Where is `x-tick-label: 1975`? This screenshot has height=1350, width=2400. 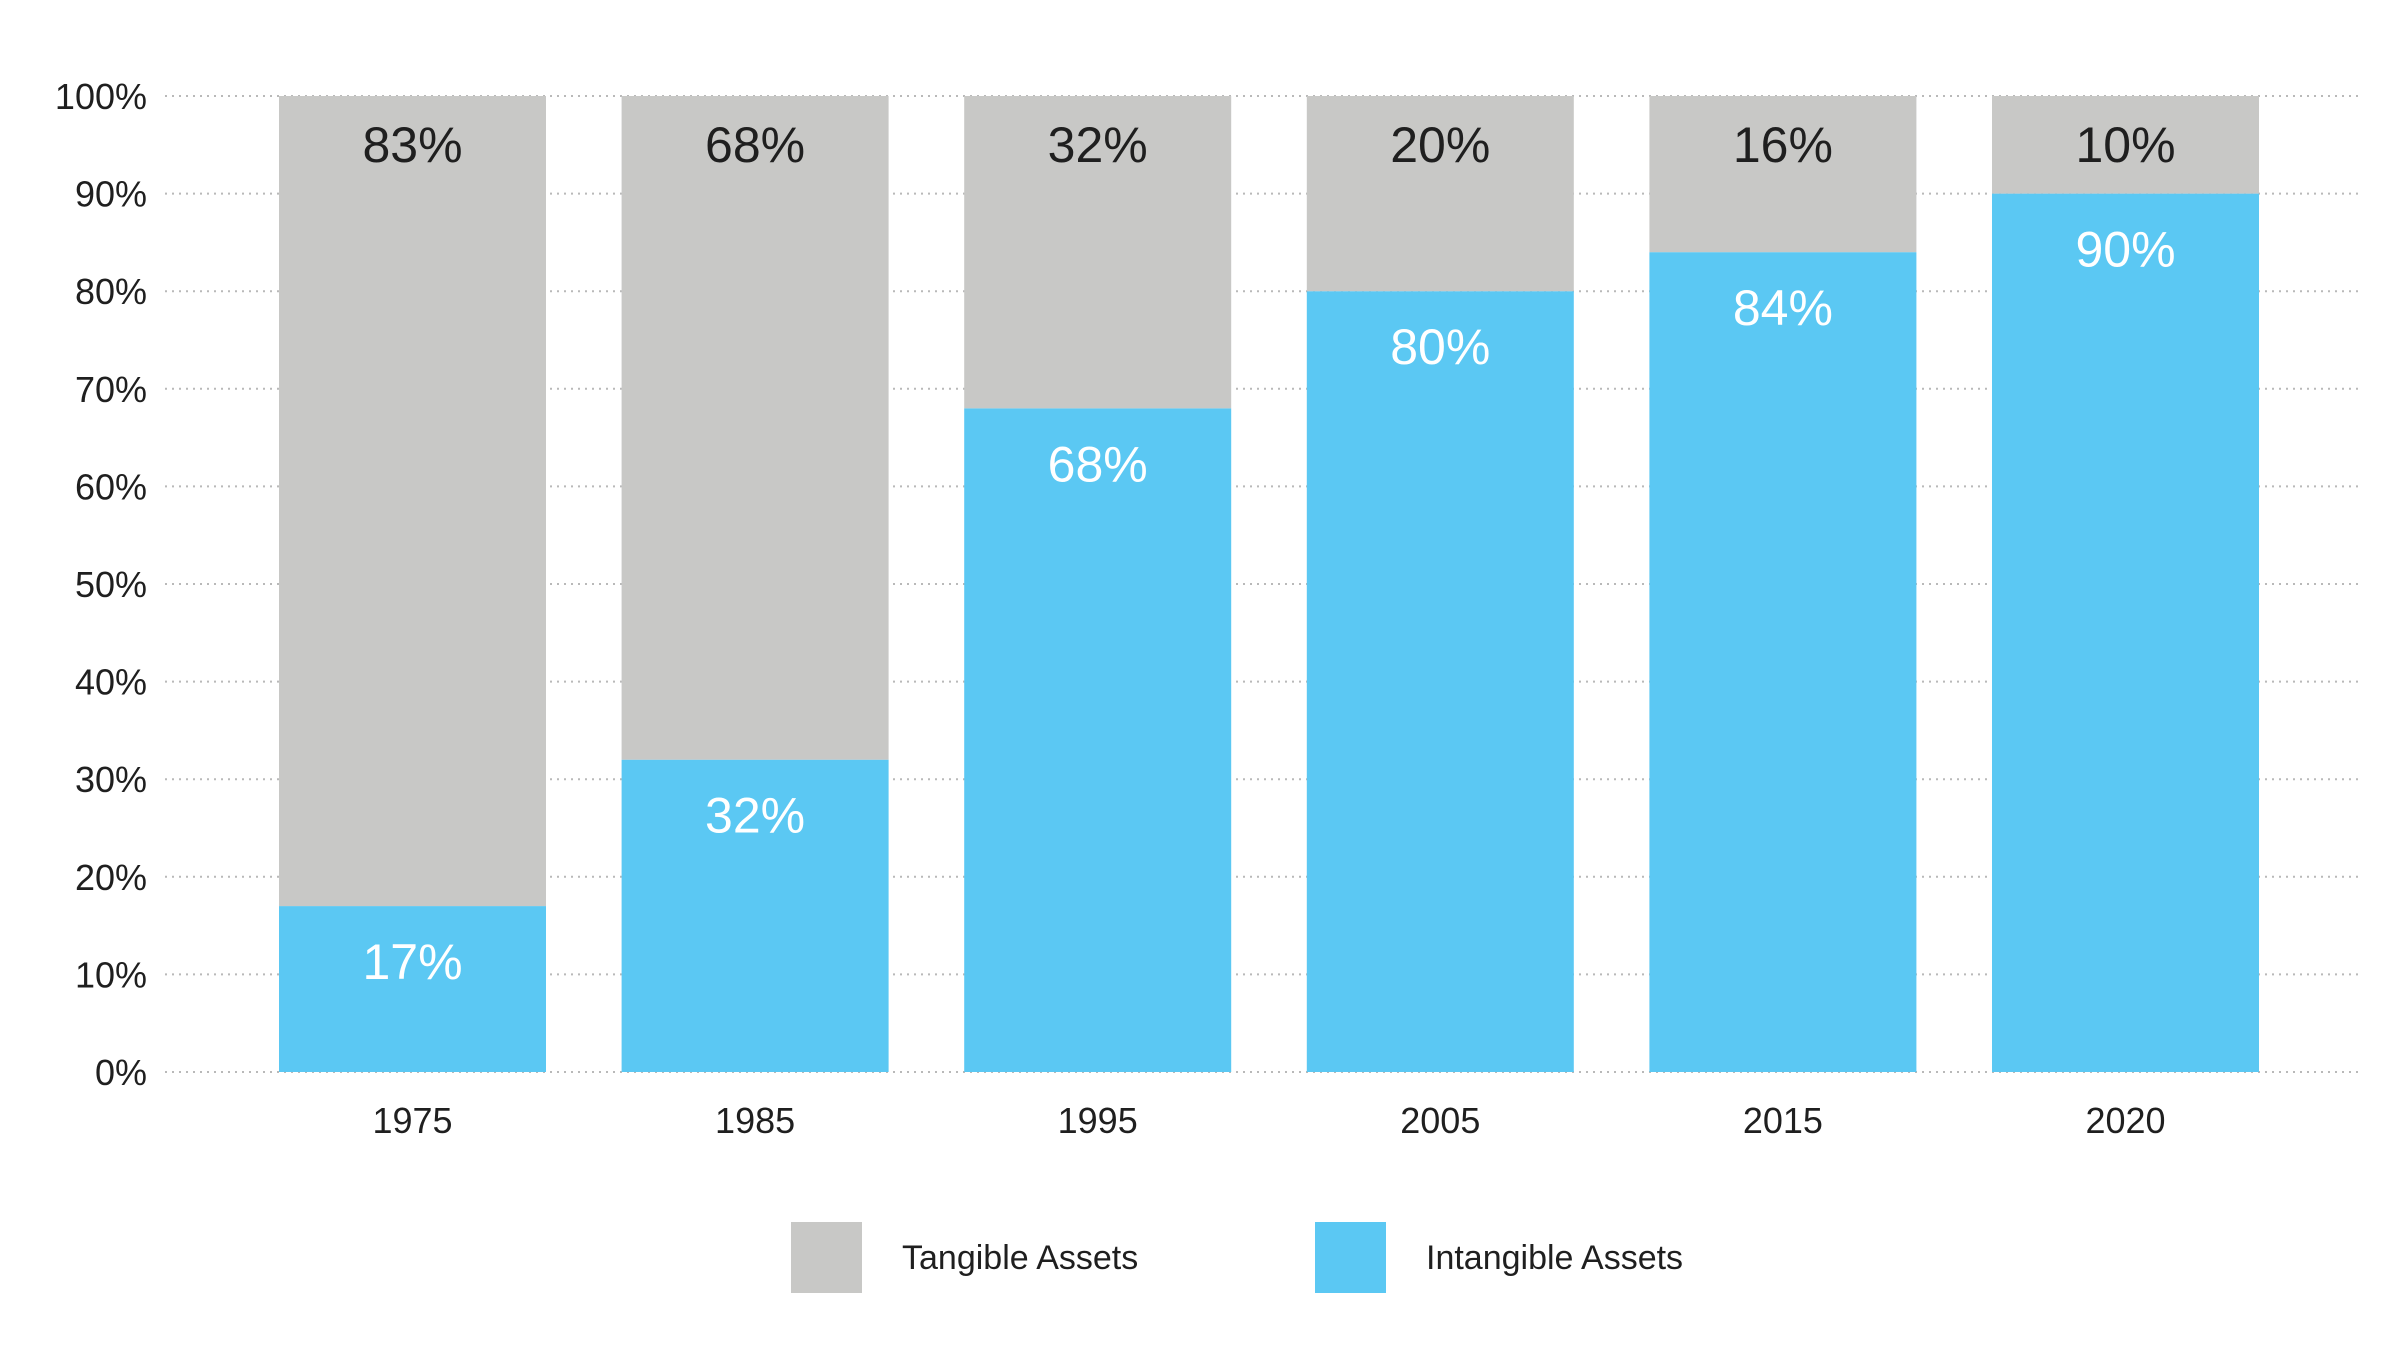 x-tick-label: 1975 is located at coordinates (412, 1120).